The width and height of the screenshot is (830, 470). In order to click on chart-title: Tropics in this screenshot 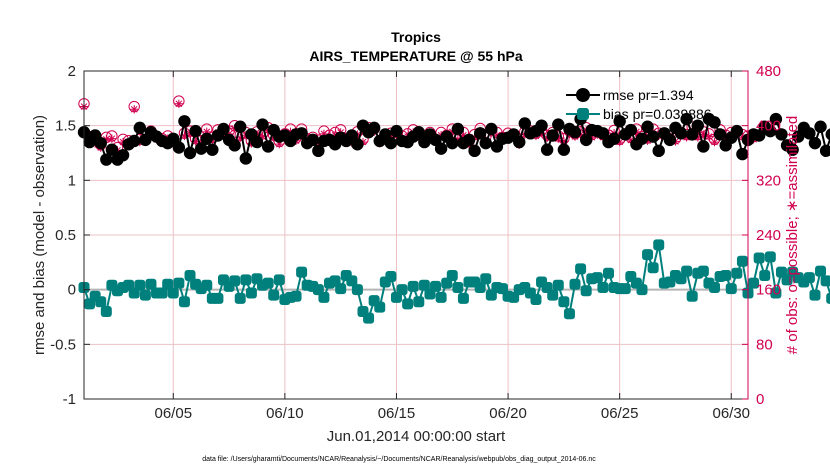, I will do `click(416, 37)`.